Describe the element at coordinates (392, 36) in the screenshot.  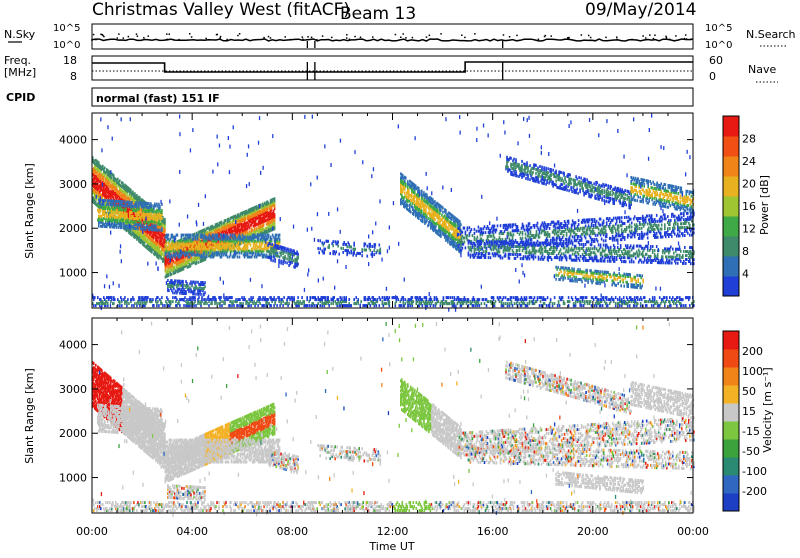
I see `nsky-frame` at that location.